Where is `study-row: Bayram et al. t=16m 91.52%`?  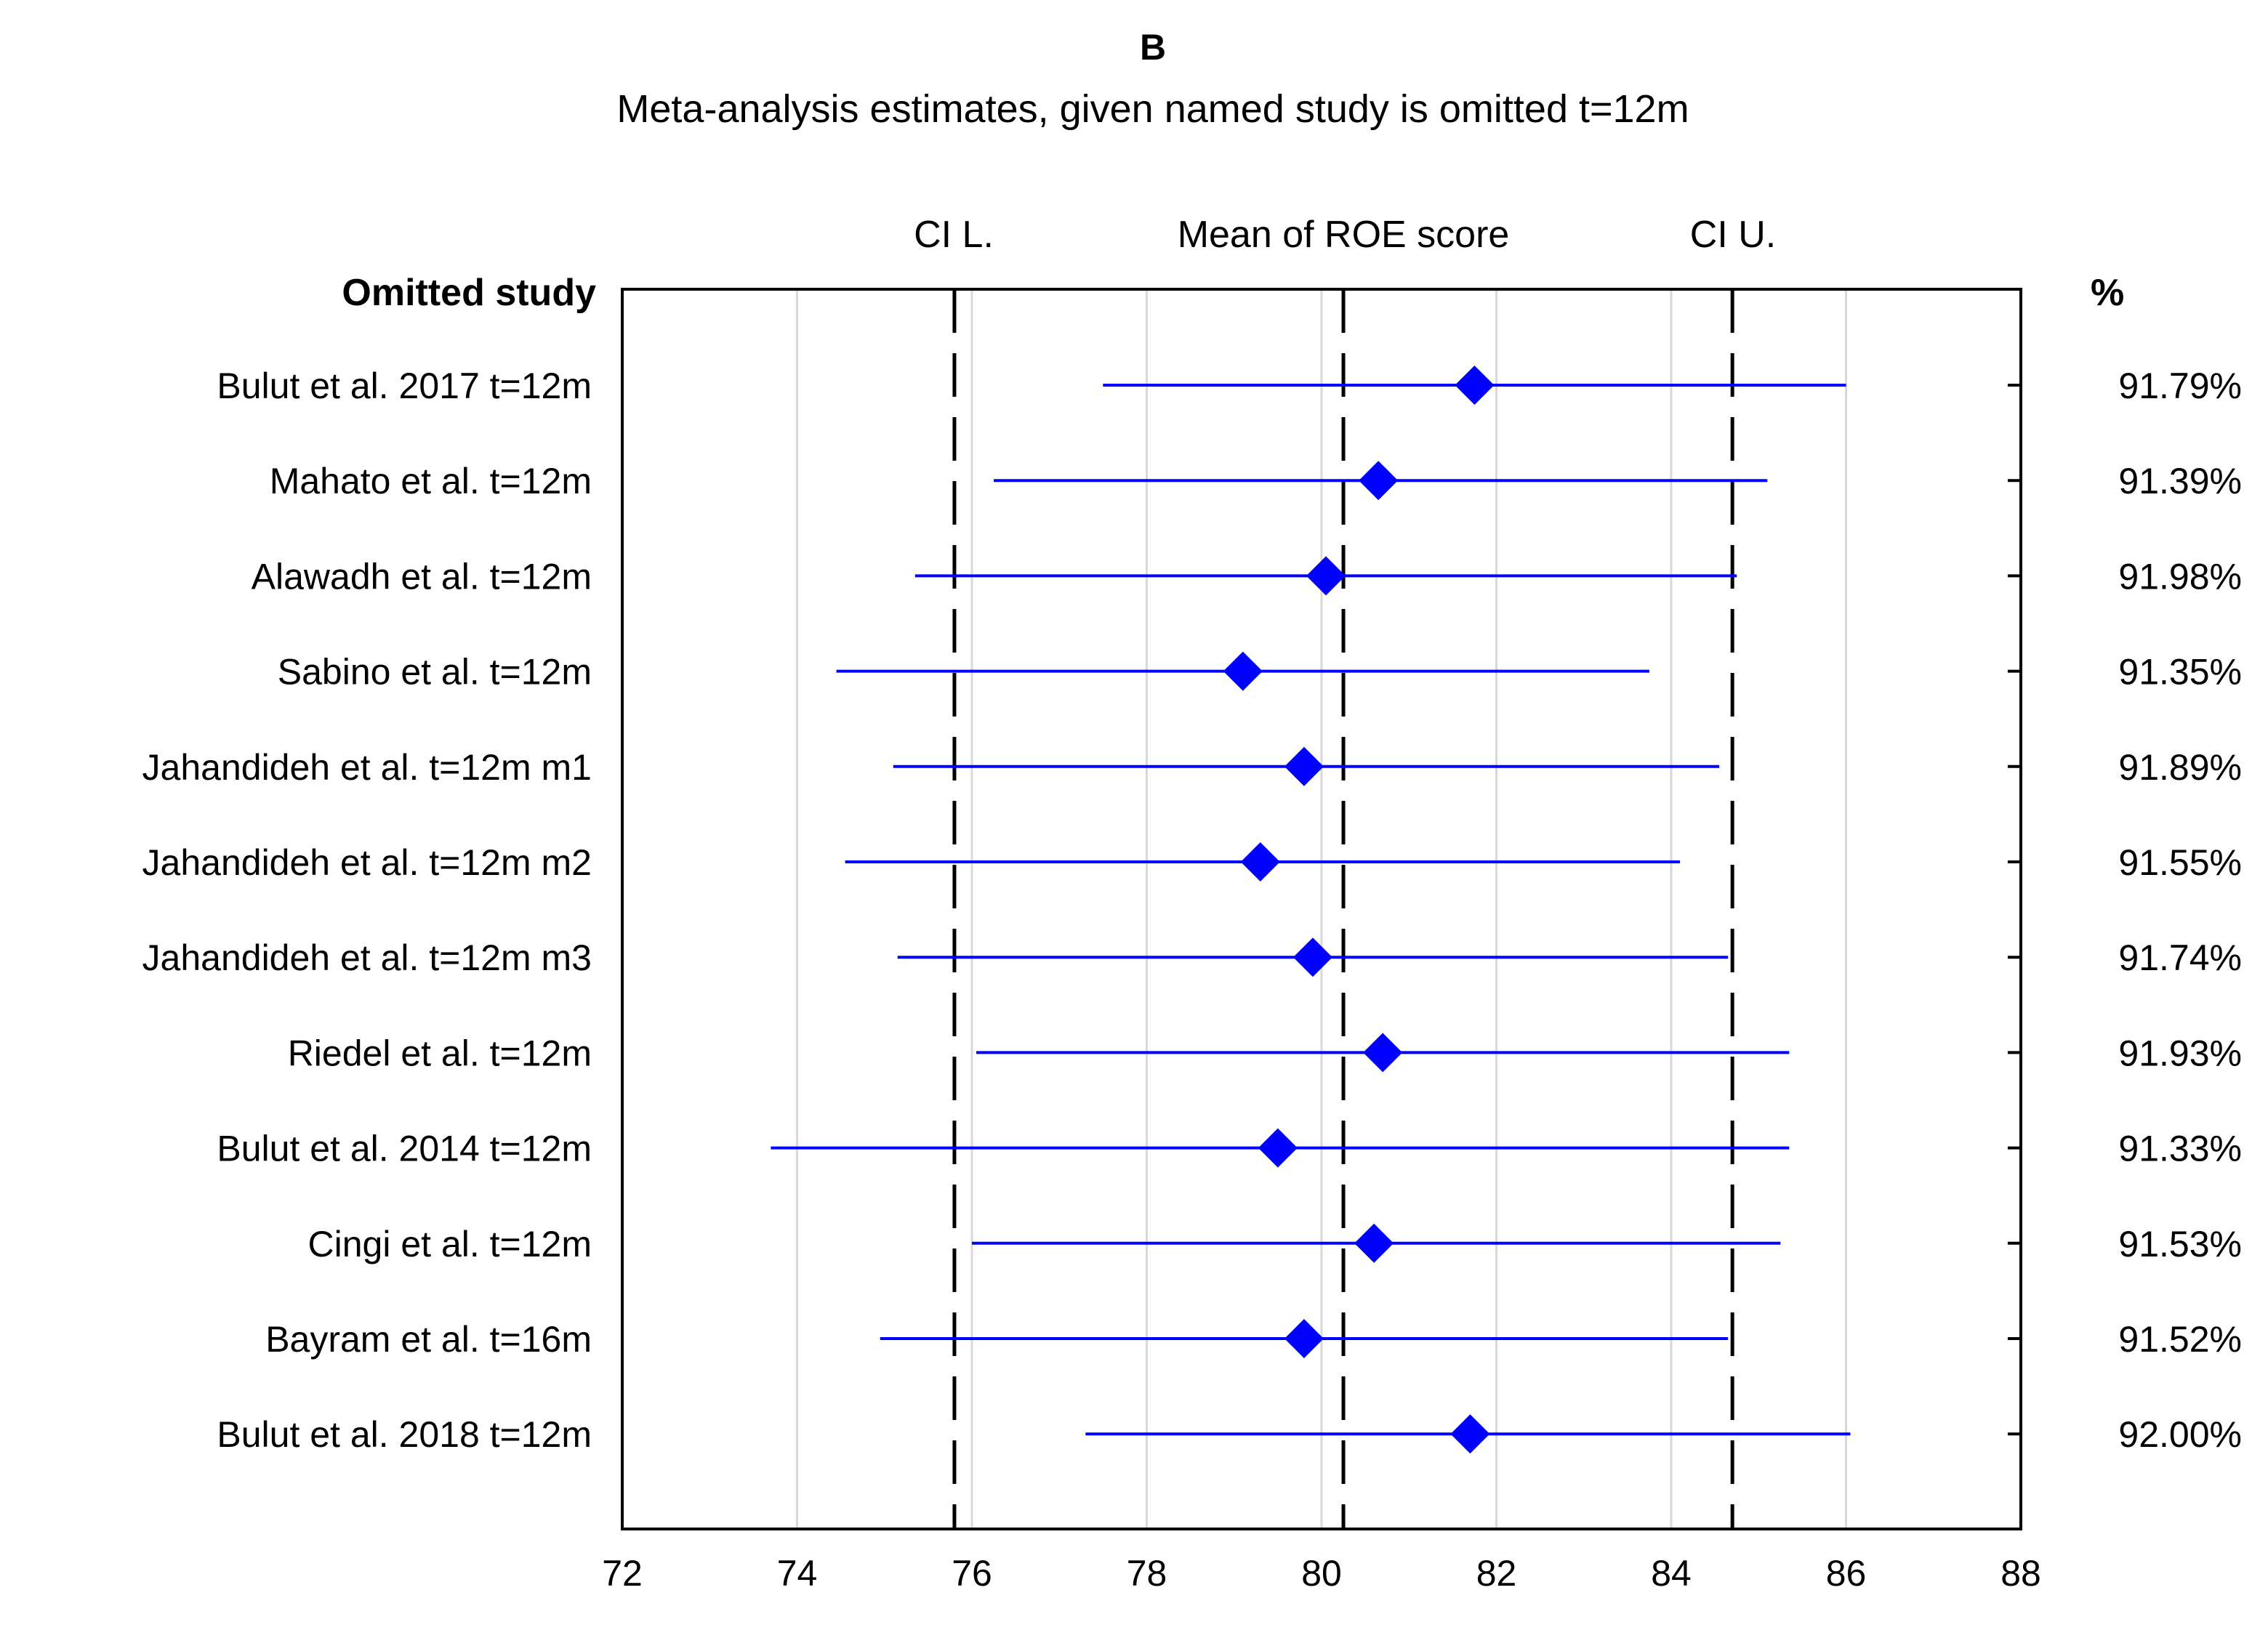
study-row: Bayram et al. t=16m 91.52% is located at coordinates (1253, 1340).